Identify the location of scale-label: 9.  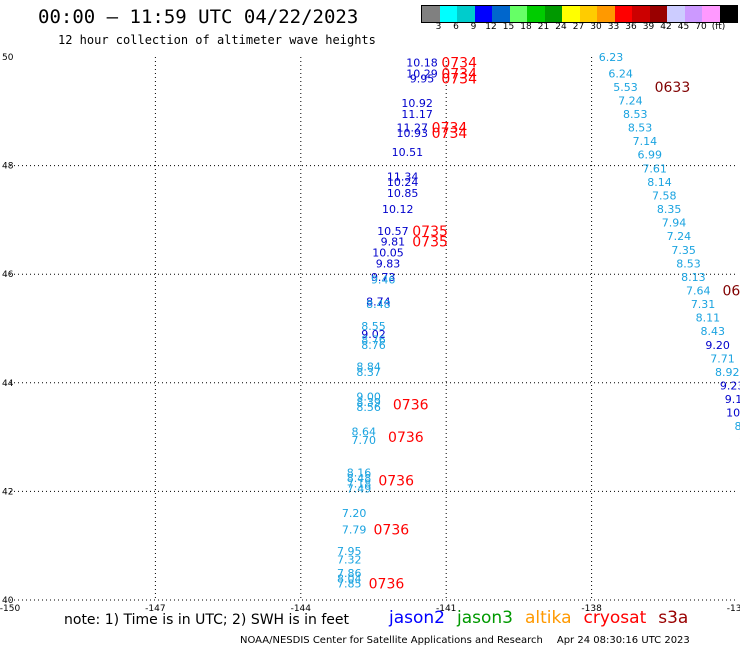
(473, 27).